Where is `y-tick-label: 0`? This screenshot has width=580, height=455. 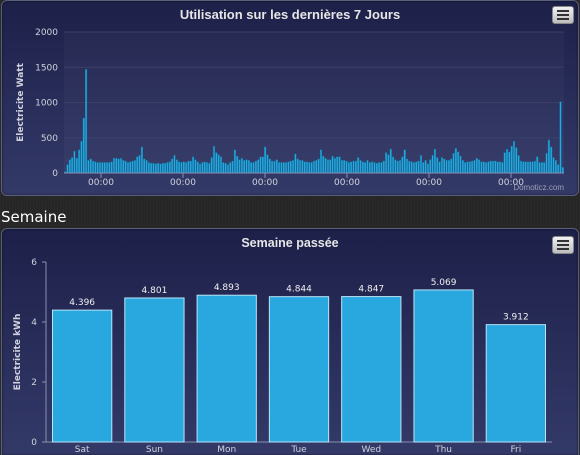 y-tick-label: 0 is located at coordinates (34, 443).